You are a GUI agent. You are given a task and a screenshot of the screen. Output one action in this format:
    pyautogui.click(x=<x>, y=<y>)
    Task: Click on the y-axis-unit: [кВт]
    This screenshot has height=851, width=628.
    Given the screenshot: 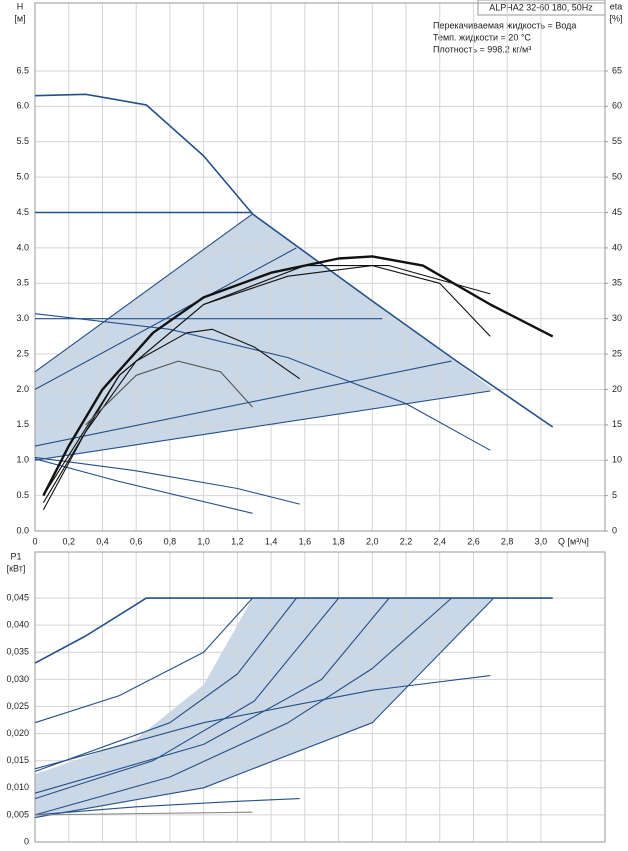 What is the action you would take?
    pyautogui.click(x=16, y=568)
    